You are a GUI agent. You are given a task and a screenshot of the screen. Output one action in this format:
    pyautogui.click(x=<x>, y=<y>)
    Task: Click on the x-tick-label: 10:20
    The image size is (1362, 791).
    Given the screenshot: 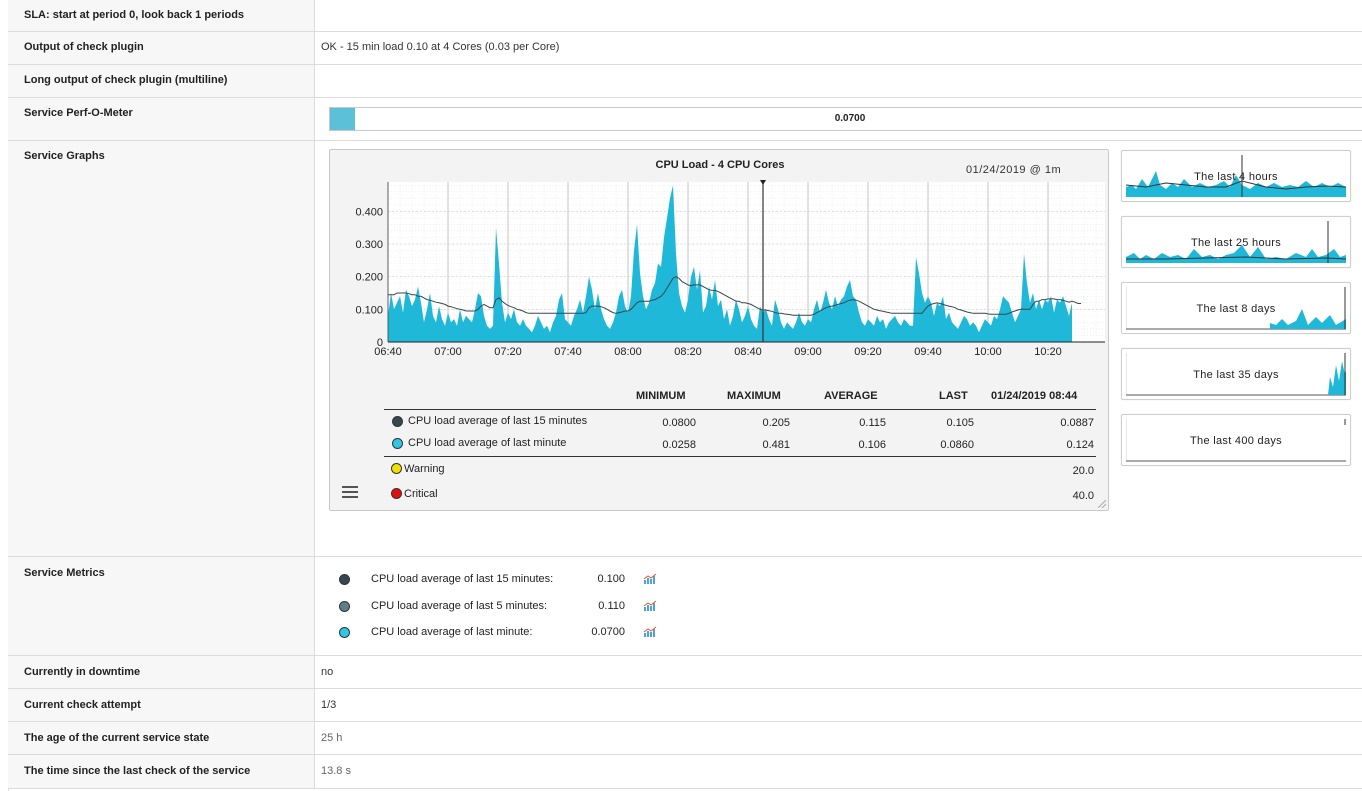 What is the action you would take?
    pyautogui.click(x=1048, y=352)
    